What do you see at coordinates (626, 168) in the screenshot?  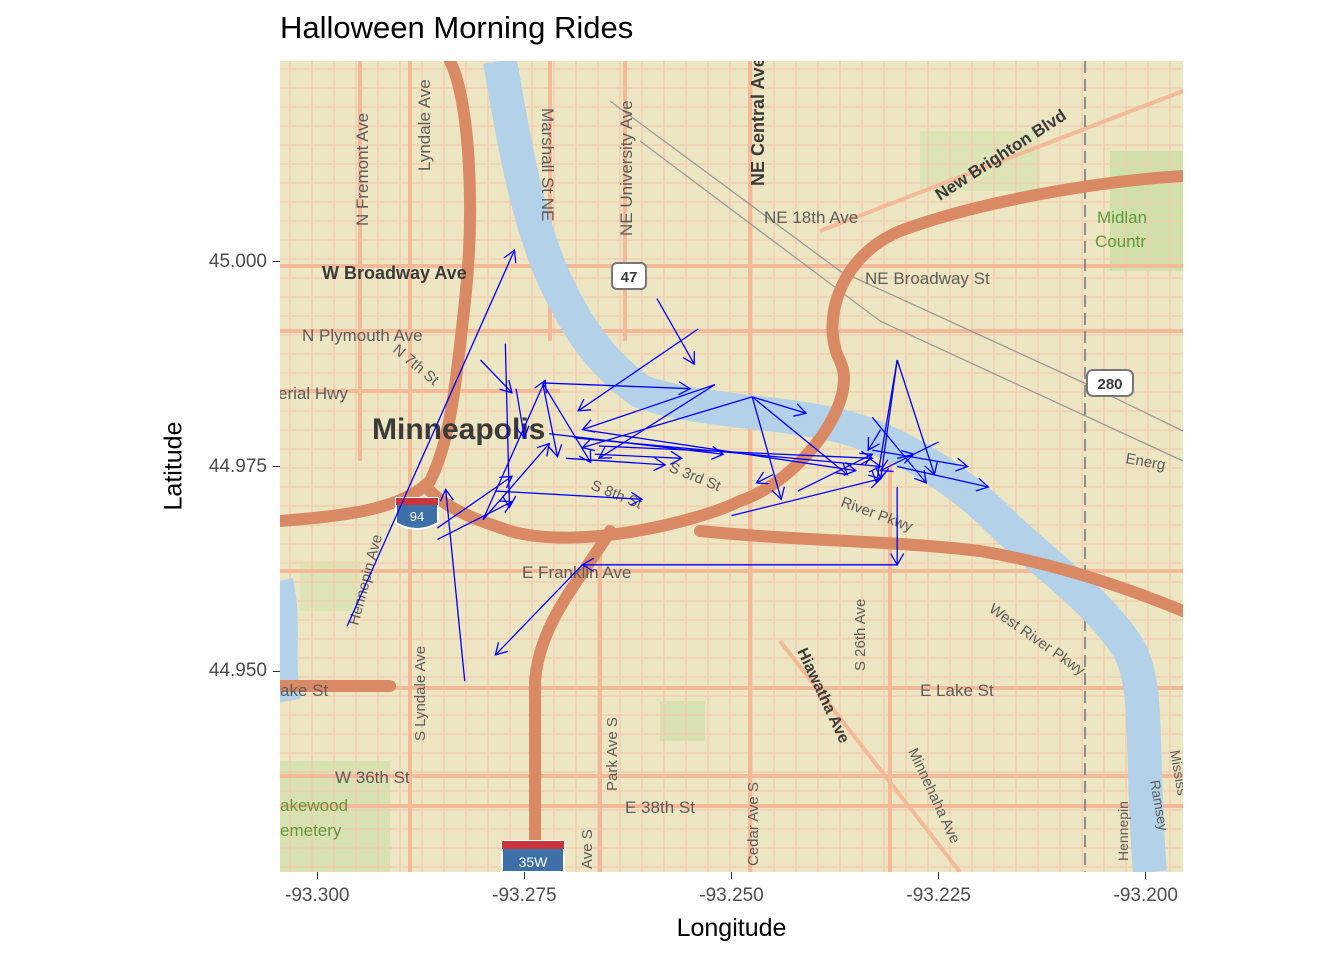 I see `map-label: NE University Ave` at bounding box center [626, 168].